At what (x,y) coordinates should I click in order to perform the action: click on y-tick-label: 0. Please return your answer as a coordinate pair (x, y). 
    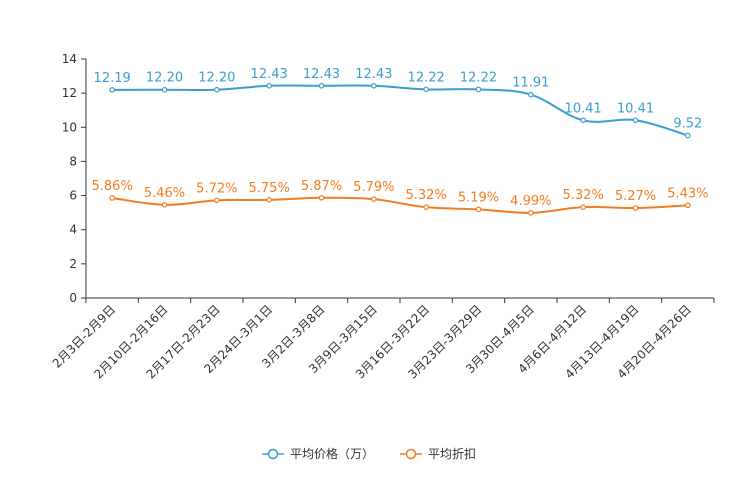
    Looking at the image, I should click on (73, 298).